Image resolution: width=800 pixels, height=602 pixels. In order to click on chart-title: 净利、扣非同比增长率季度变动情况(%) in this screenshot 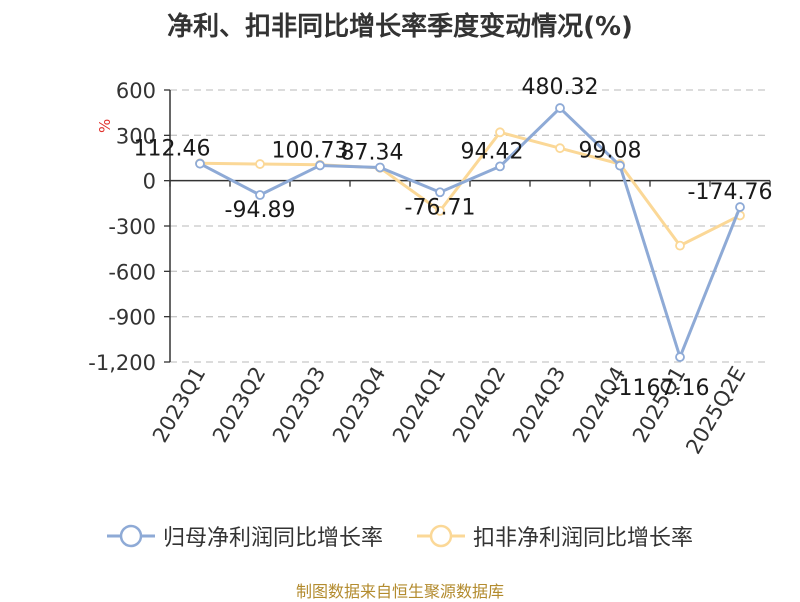, I will do `click(400, 27)`.